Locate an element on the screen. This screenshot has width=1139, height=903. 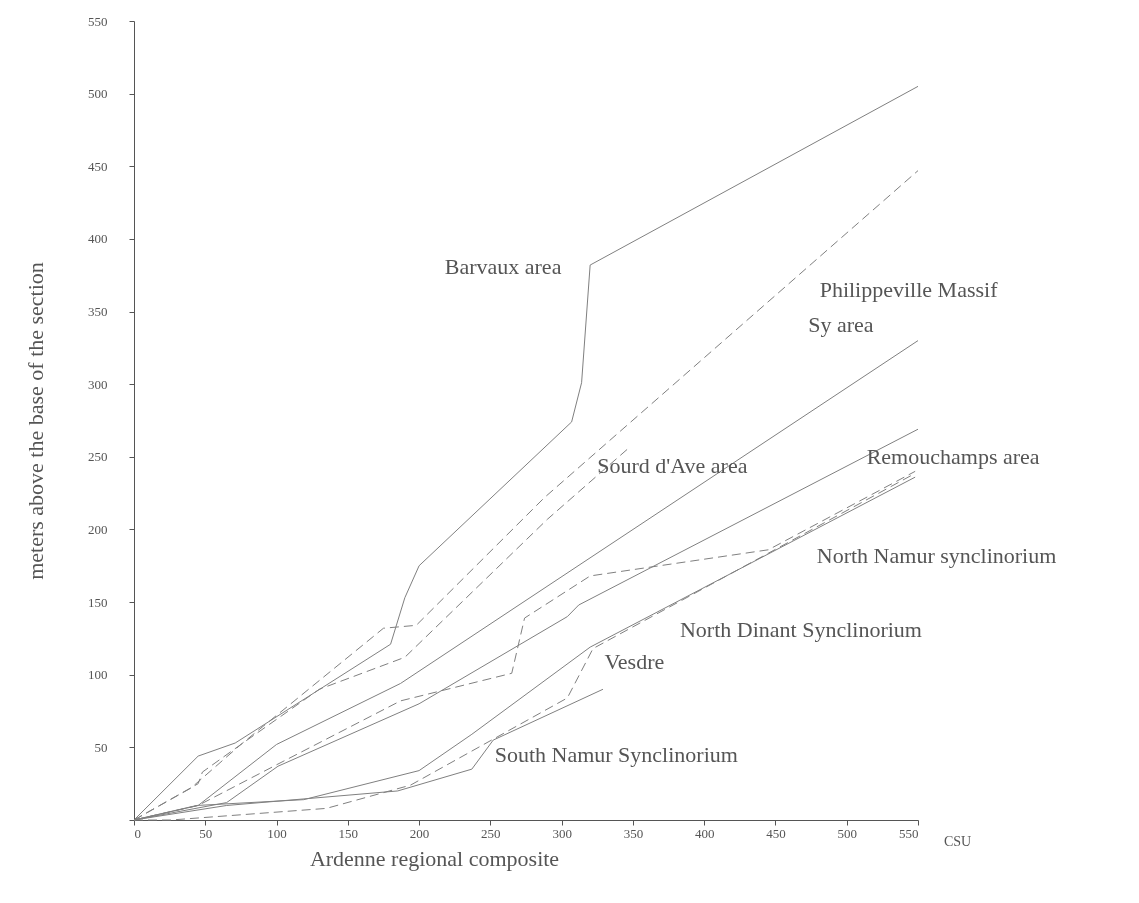
y-tick-label: 50 is located at coordinates (101, 747).